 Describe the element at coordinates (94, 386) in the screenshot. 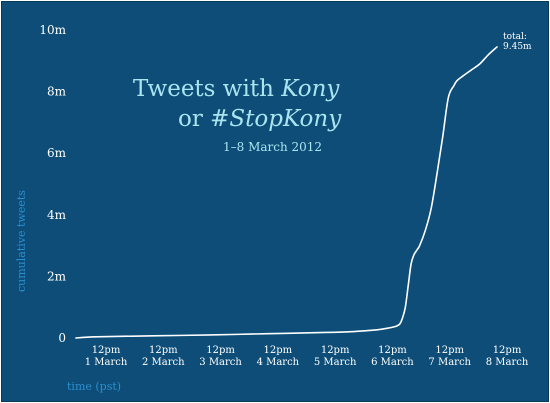

I see `x-axis-label: time (pst)` at that location.